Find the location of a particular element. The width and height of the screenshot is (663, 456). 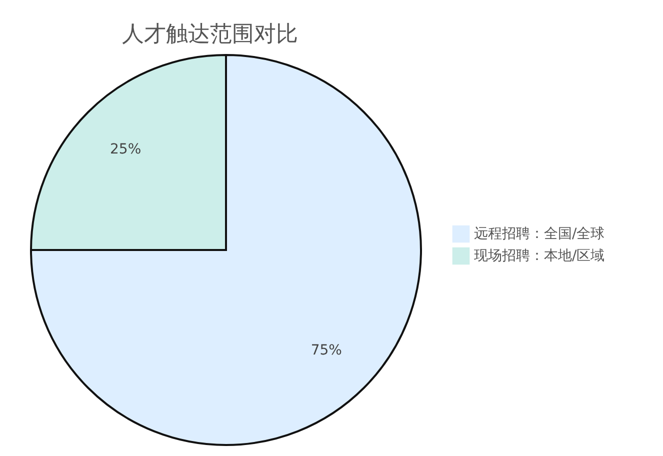

data-label: 25% is located at coordinates (126, 150).